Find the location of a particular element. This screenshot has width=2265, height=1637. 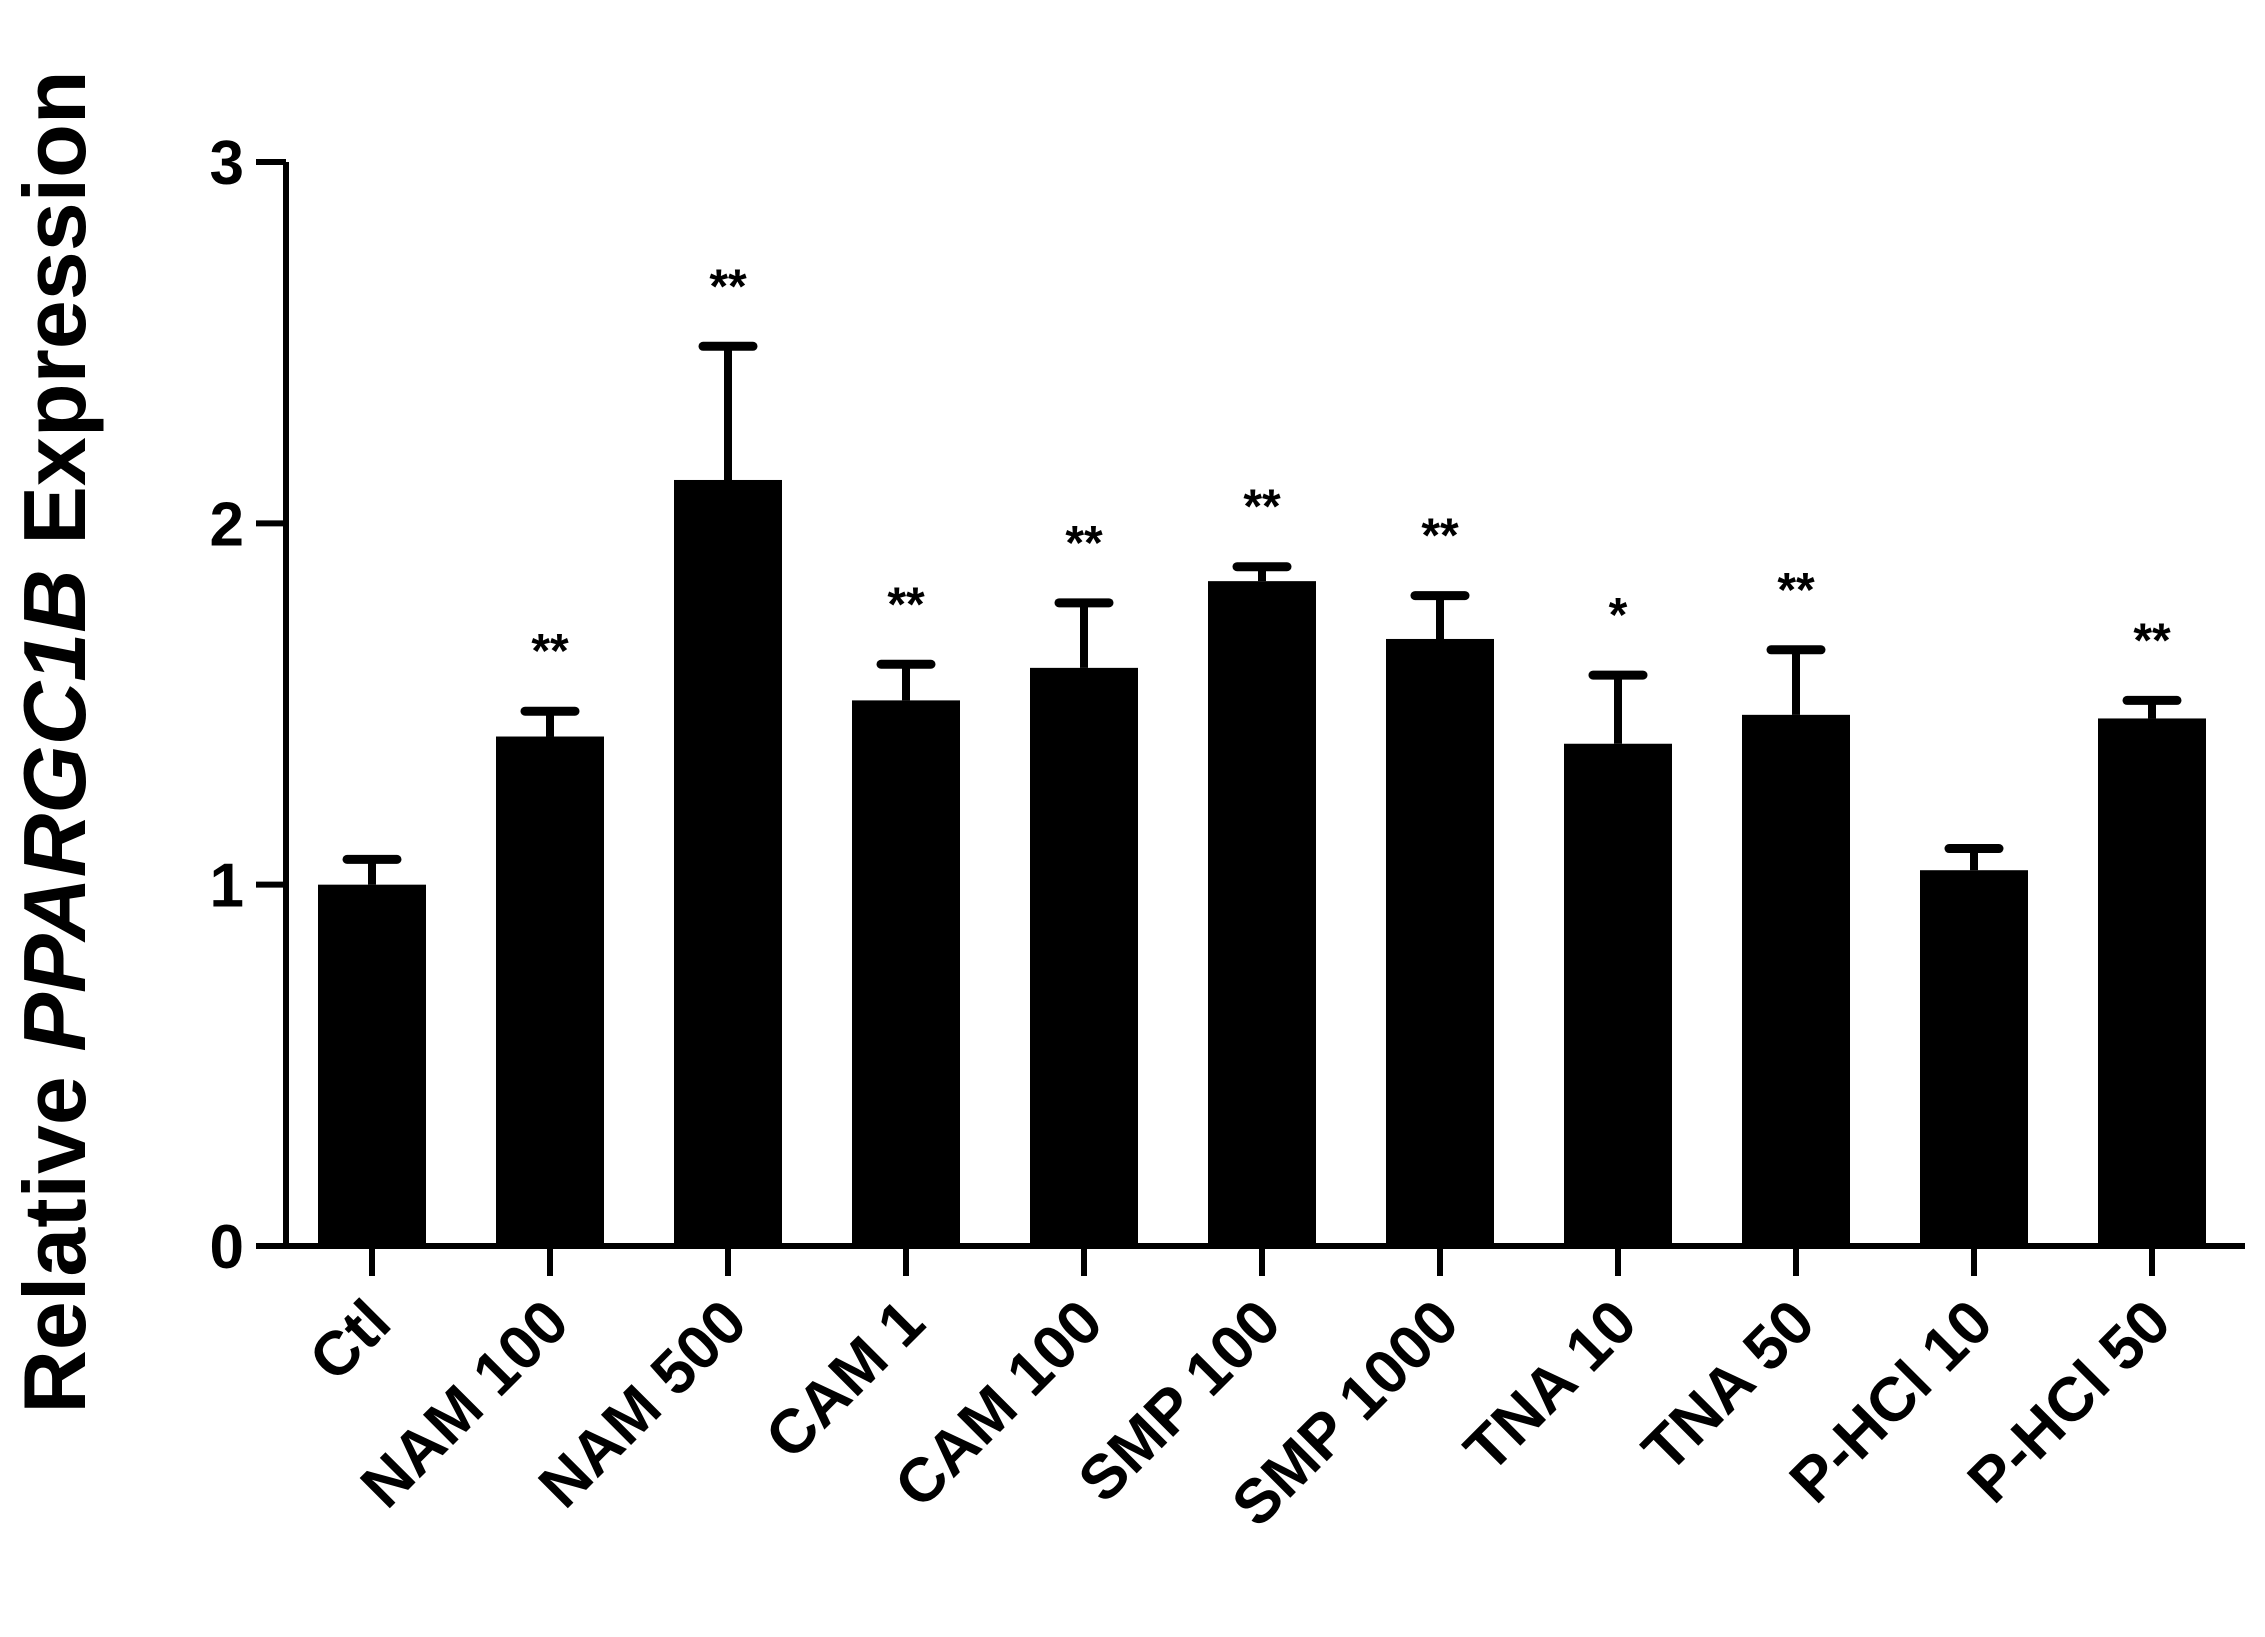

y-axis-label: Relative PPARGC1B Expression is located at coordinates (54, 741).